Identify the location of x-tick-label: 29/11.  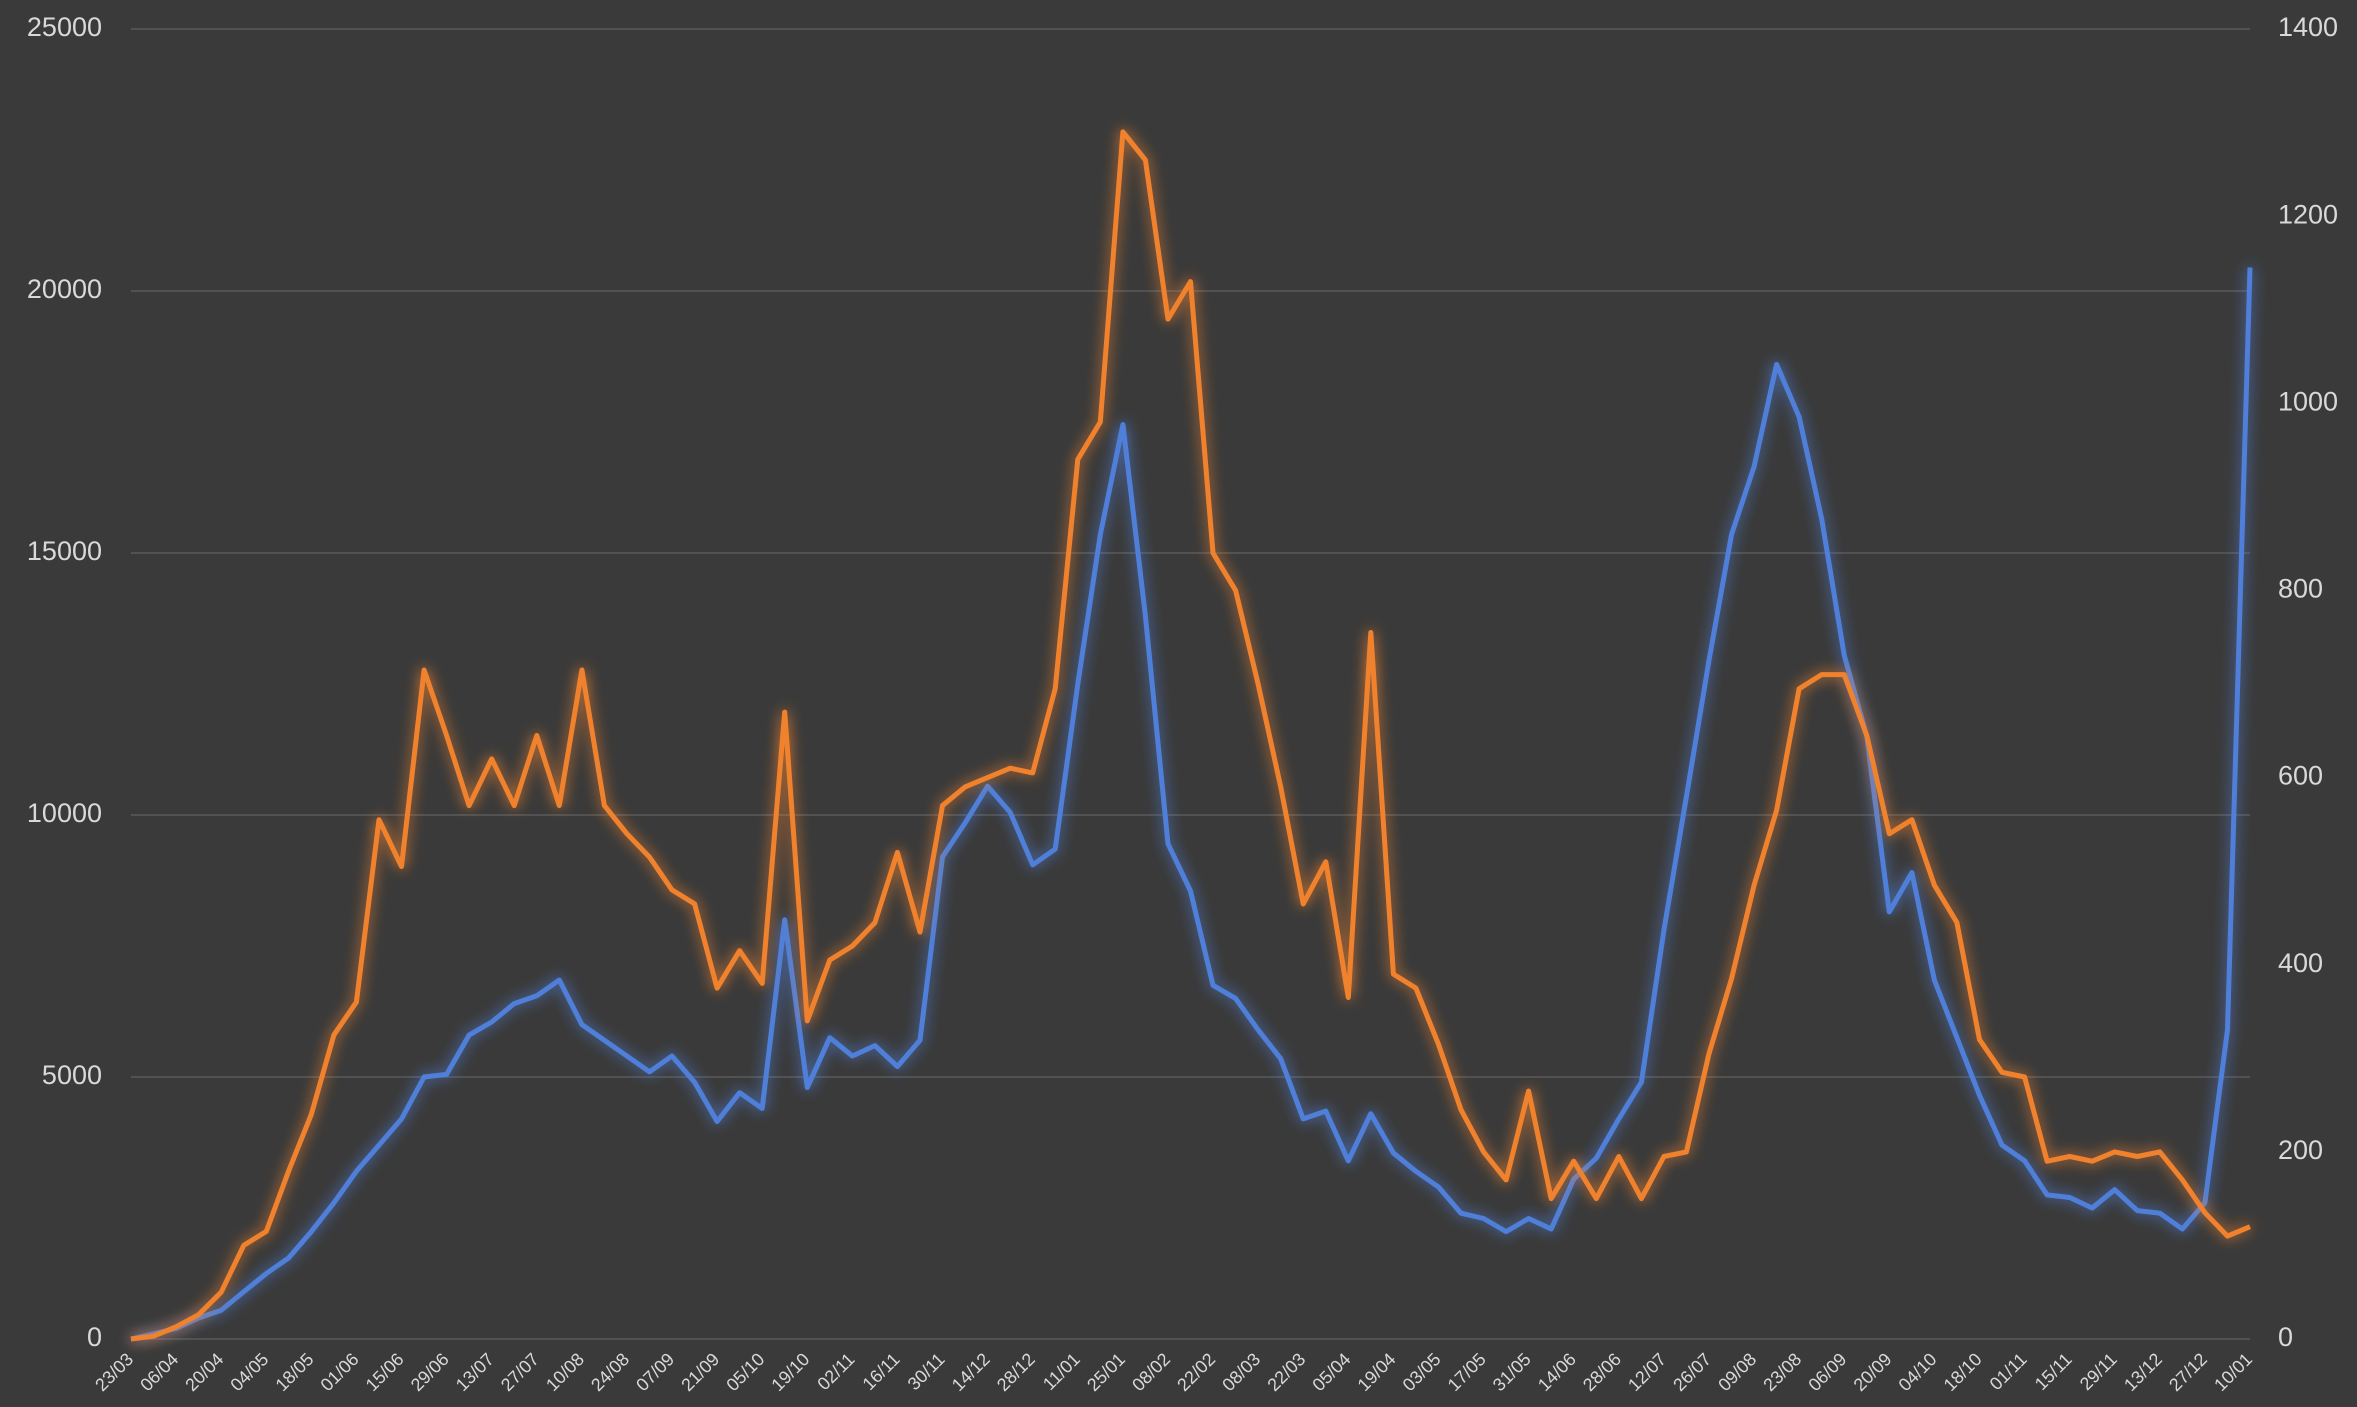
(2098, 1371).